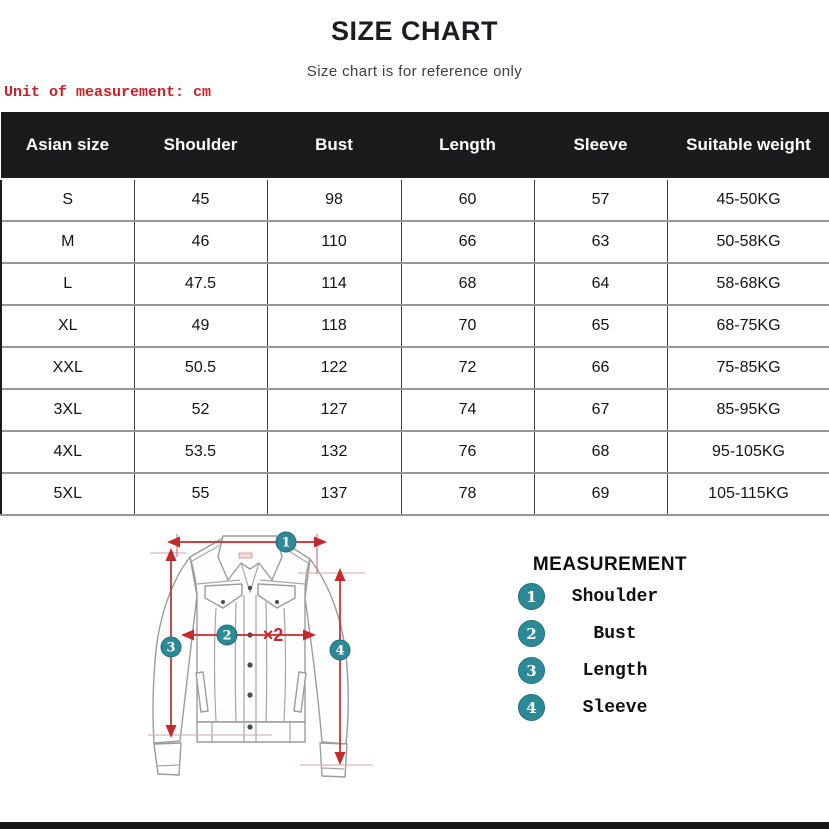 This screenshot has height=829, width=829. Describe the element at coordinates (334, 283) in the screenshot. I see `table-cell: 114` at that location.